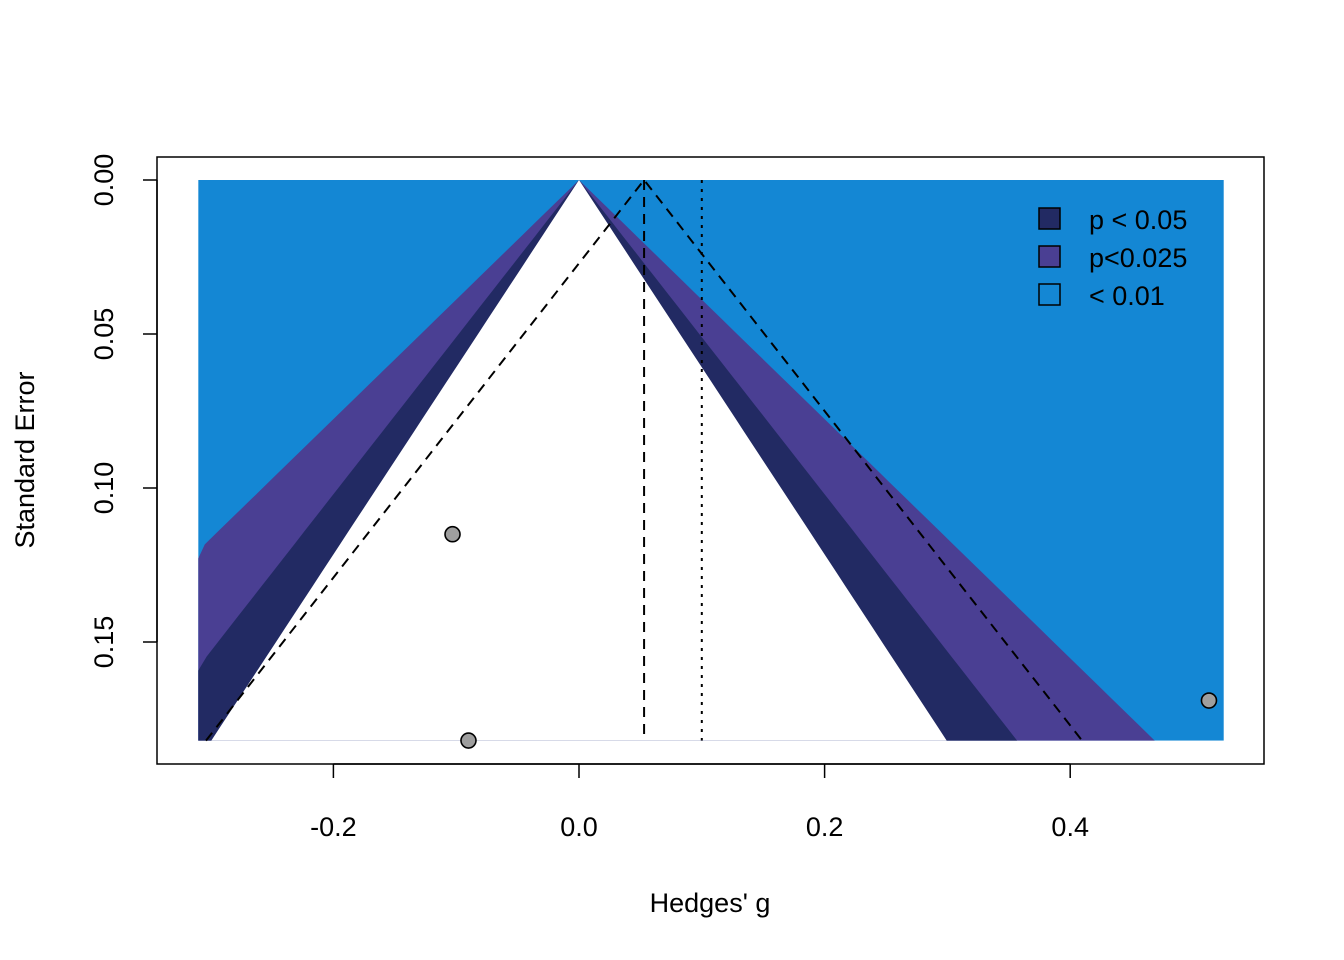  I want to click on x-tick-label: 0.4, so click(1070, 827).